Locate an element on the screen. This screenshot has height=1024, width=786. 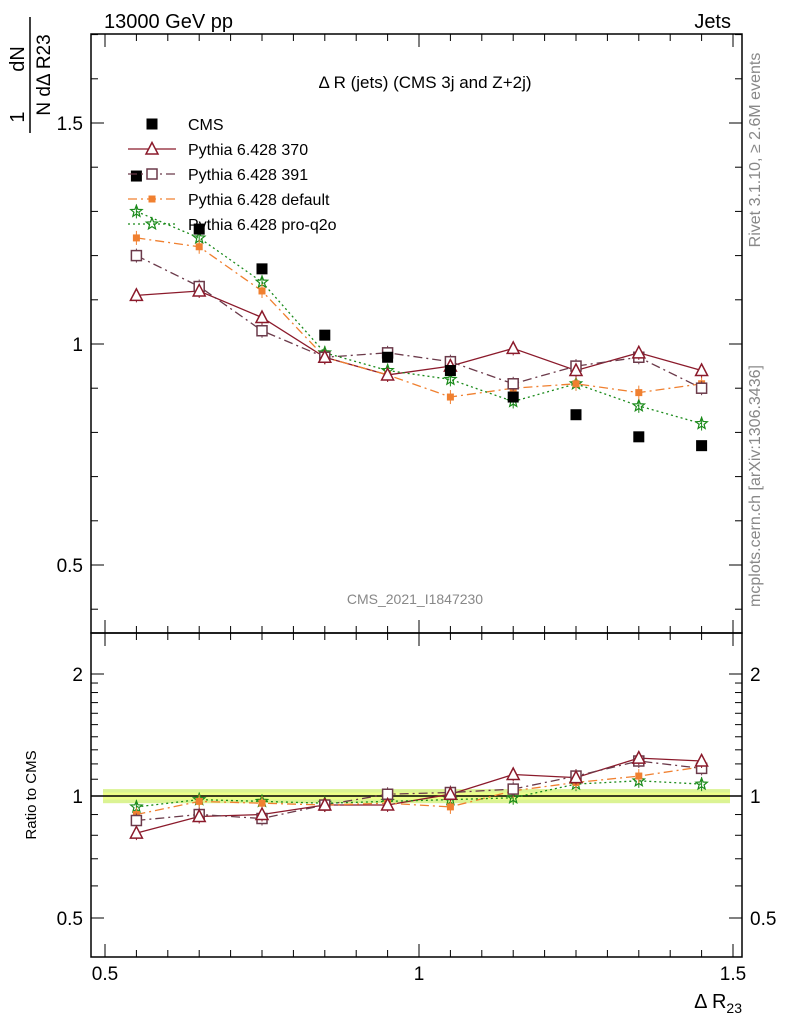
y-tick-label: 0.5 is located at coordinates (70, 566).